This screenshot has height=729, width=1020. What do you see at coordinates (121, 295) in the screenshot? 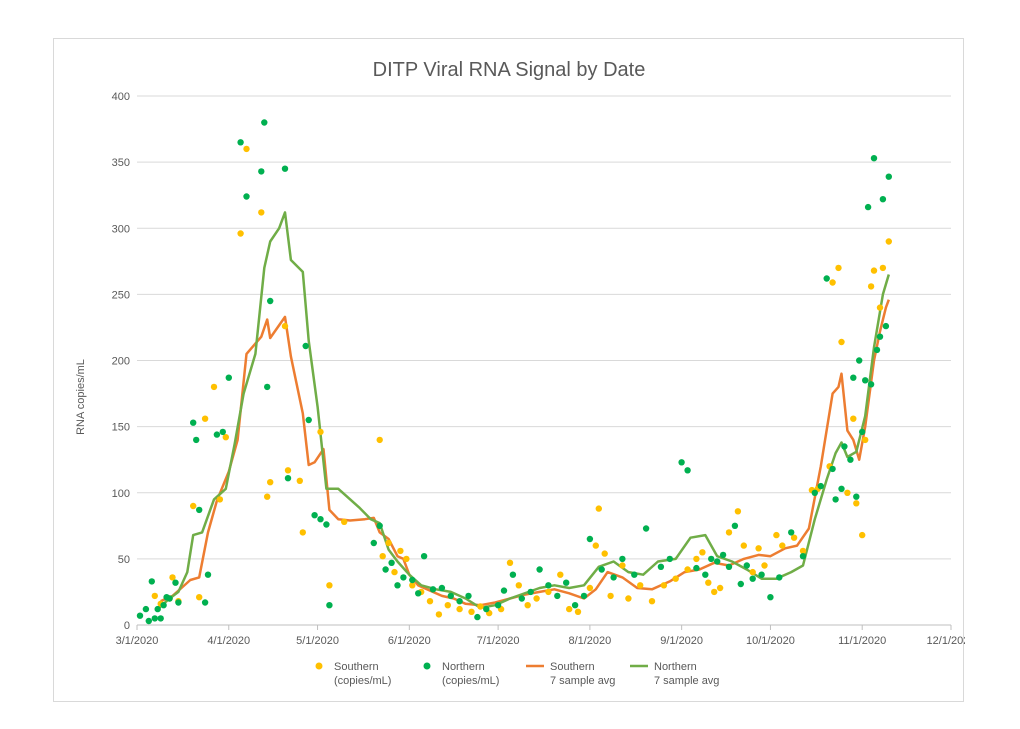
I see `y-tick-label: 250` at bounding box center [121, 295].